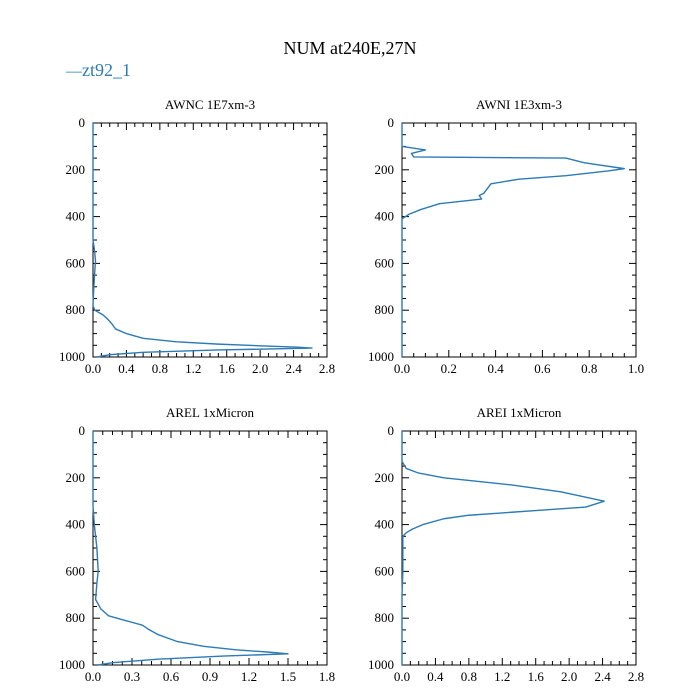  Describe the element at coordinates (74, 71) in the screenshot. I see `legend-line-marker: —` at that location.